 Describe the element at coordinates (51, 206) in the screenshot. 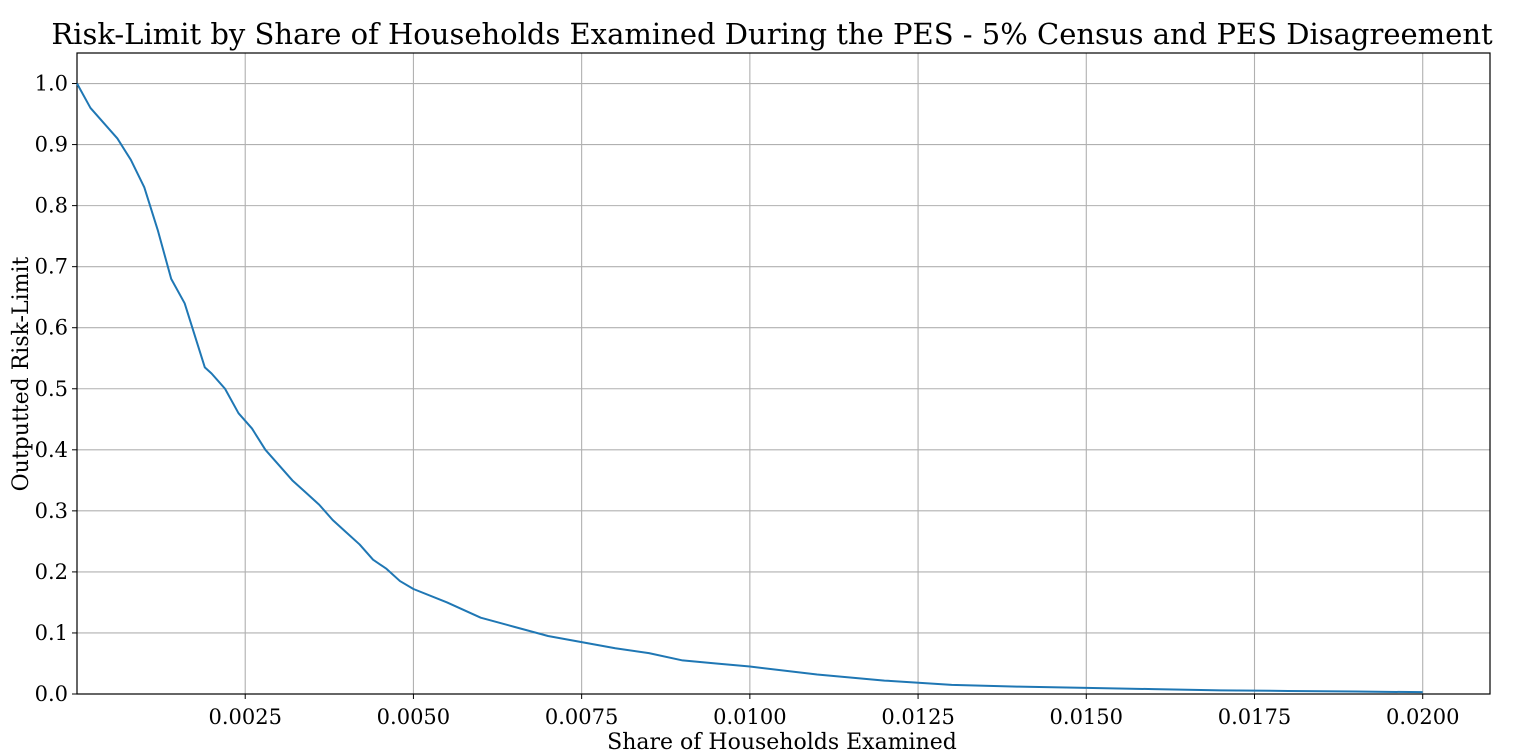

I see `y-tick-label: 0.8` at that location.